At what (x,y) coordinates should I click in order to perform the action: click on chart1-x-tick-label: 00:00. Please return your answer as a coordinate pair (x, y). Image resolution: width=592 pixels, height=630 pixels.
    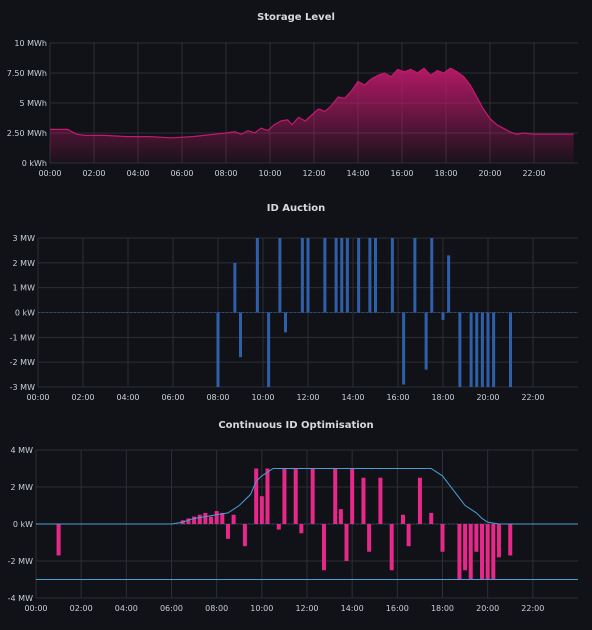
    Looking at the image, I should click on (37, 397).